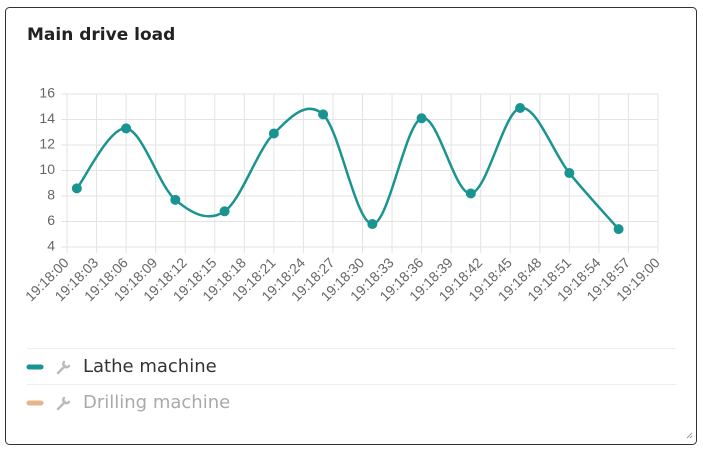 The width and height of the screenshot is (703, 451). What do you see at coordinates (51, 246) in the screenshot?
I see `y-tick-label: 4` at bounding box center [51, 246].